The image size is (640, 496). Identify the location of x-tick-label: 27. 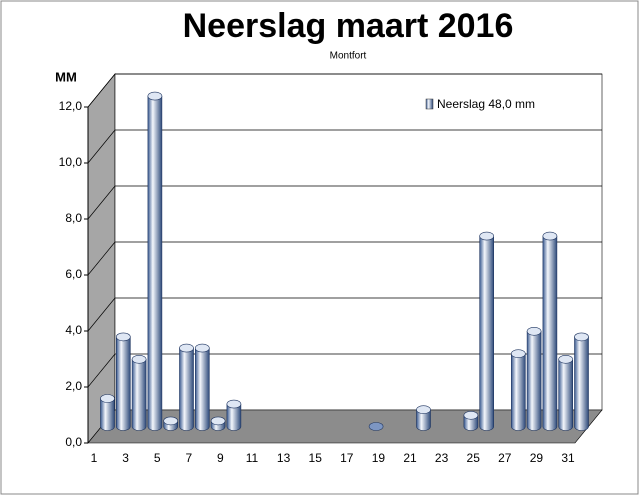
(505, 458).